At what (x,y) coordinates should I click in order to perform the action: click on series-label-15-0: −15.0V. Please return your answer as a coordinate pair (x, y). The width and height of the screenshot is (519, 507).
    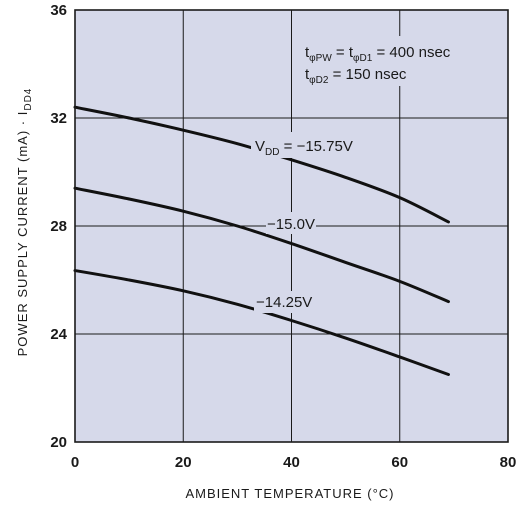
    Looking at the image, I should click on (291, 224).